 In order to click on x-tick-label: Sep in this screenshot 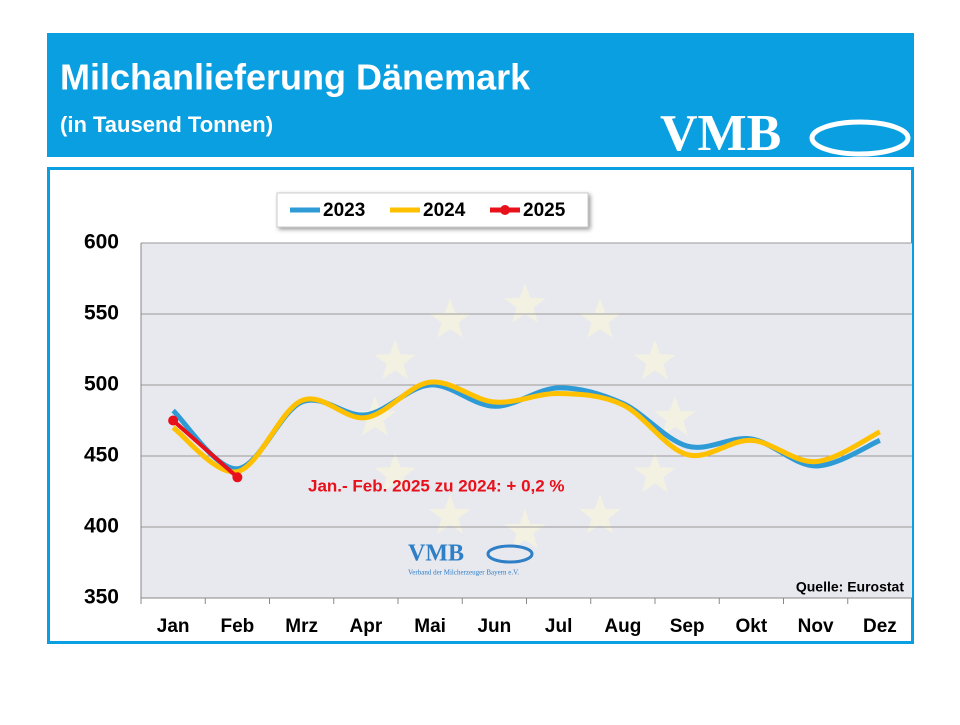, I will do `click(687, 626)`.